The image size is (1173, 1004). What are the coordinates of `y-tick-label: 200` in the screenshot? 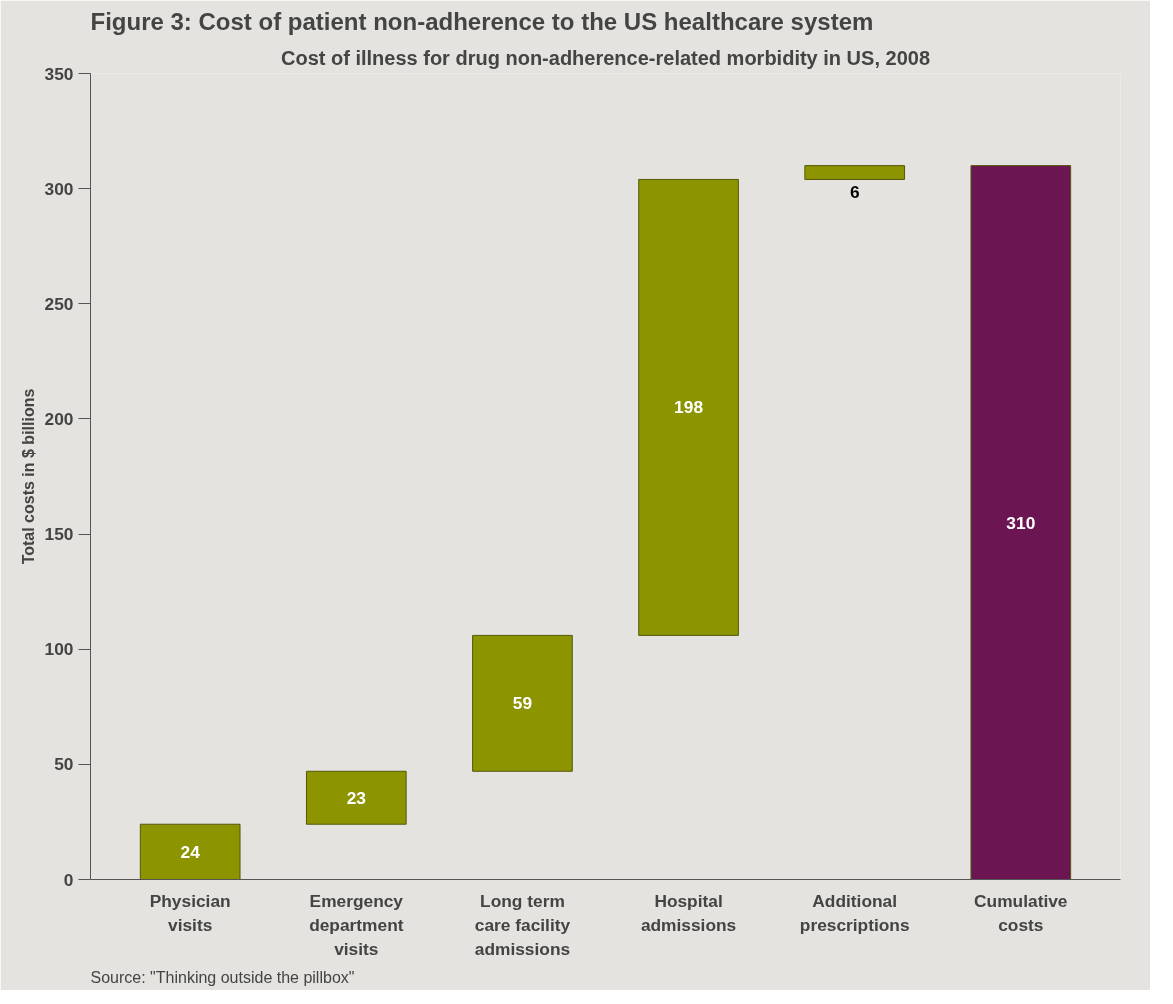 It's located at (59, 418).